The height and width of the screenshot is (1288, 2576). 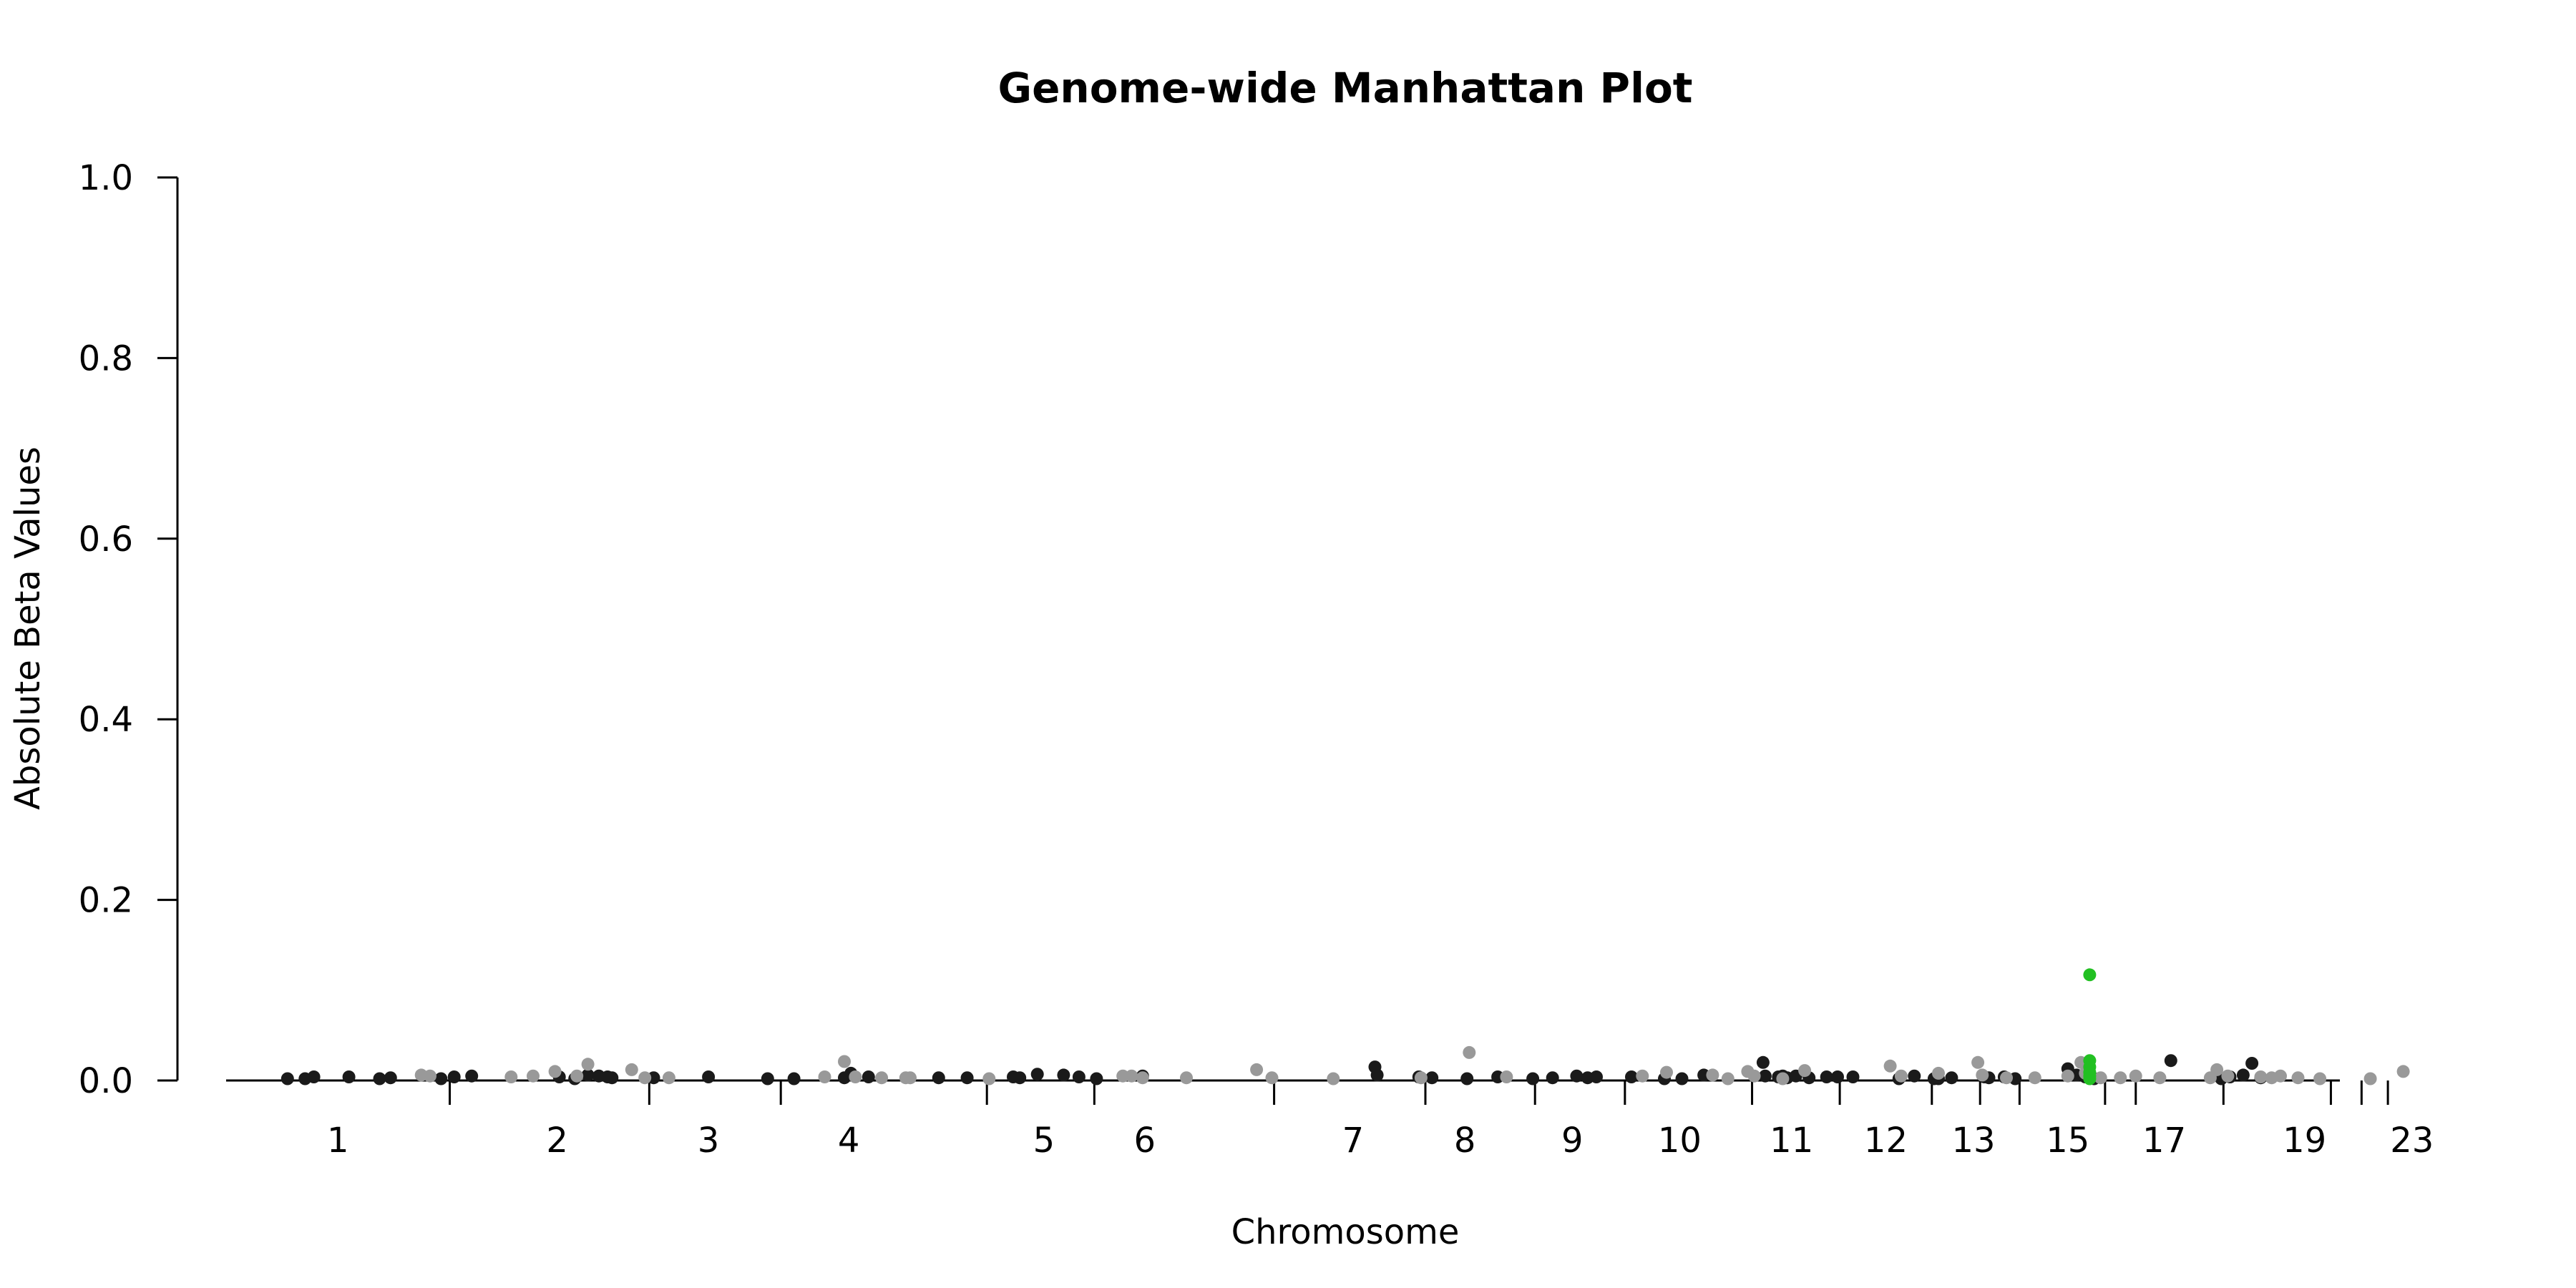 What do you see at coordinates (1044, 1141) in the screenshot?
I see `x-tick-label: 5` at bounding box center [1044, 1141].